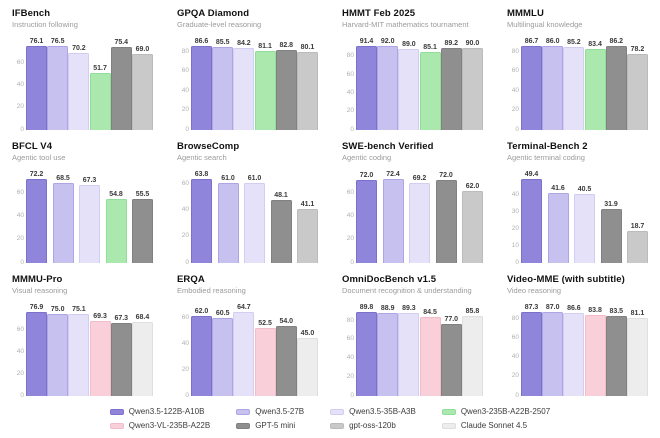 The height and width of the screenshot is (438, 660). Describe the element at coordinates (57, 310) in the screenshot. I see `bar-value-label: 75.0` at that location.